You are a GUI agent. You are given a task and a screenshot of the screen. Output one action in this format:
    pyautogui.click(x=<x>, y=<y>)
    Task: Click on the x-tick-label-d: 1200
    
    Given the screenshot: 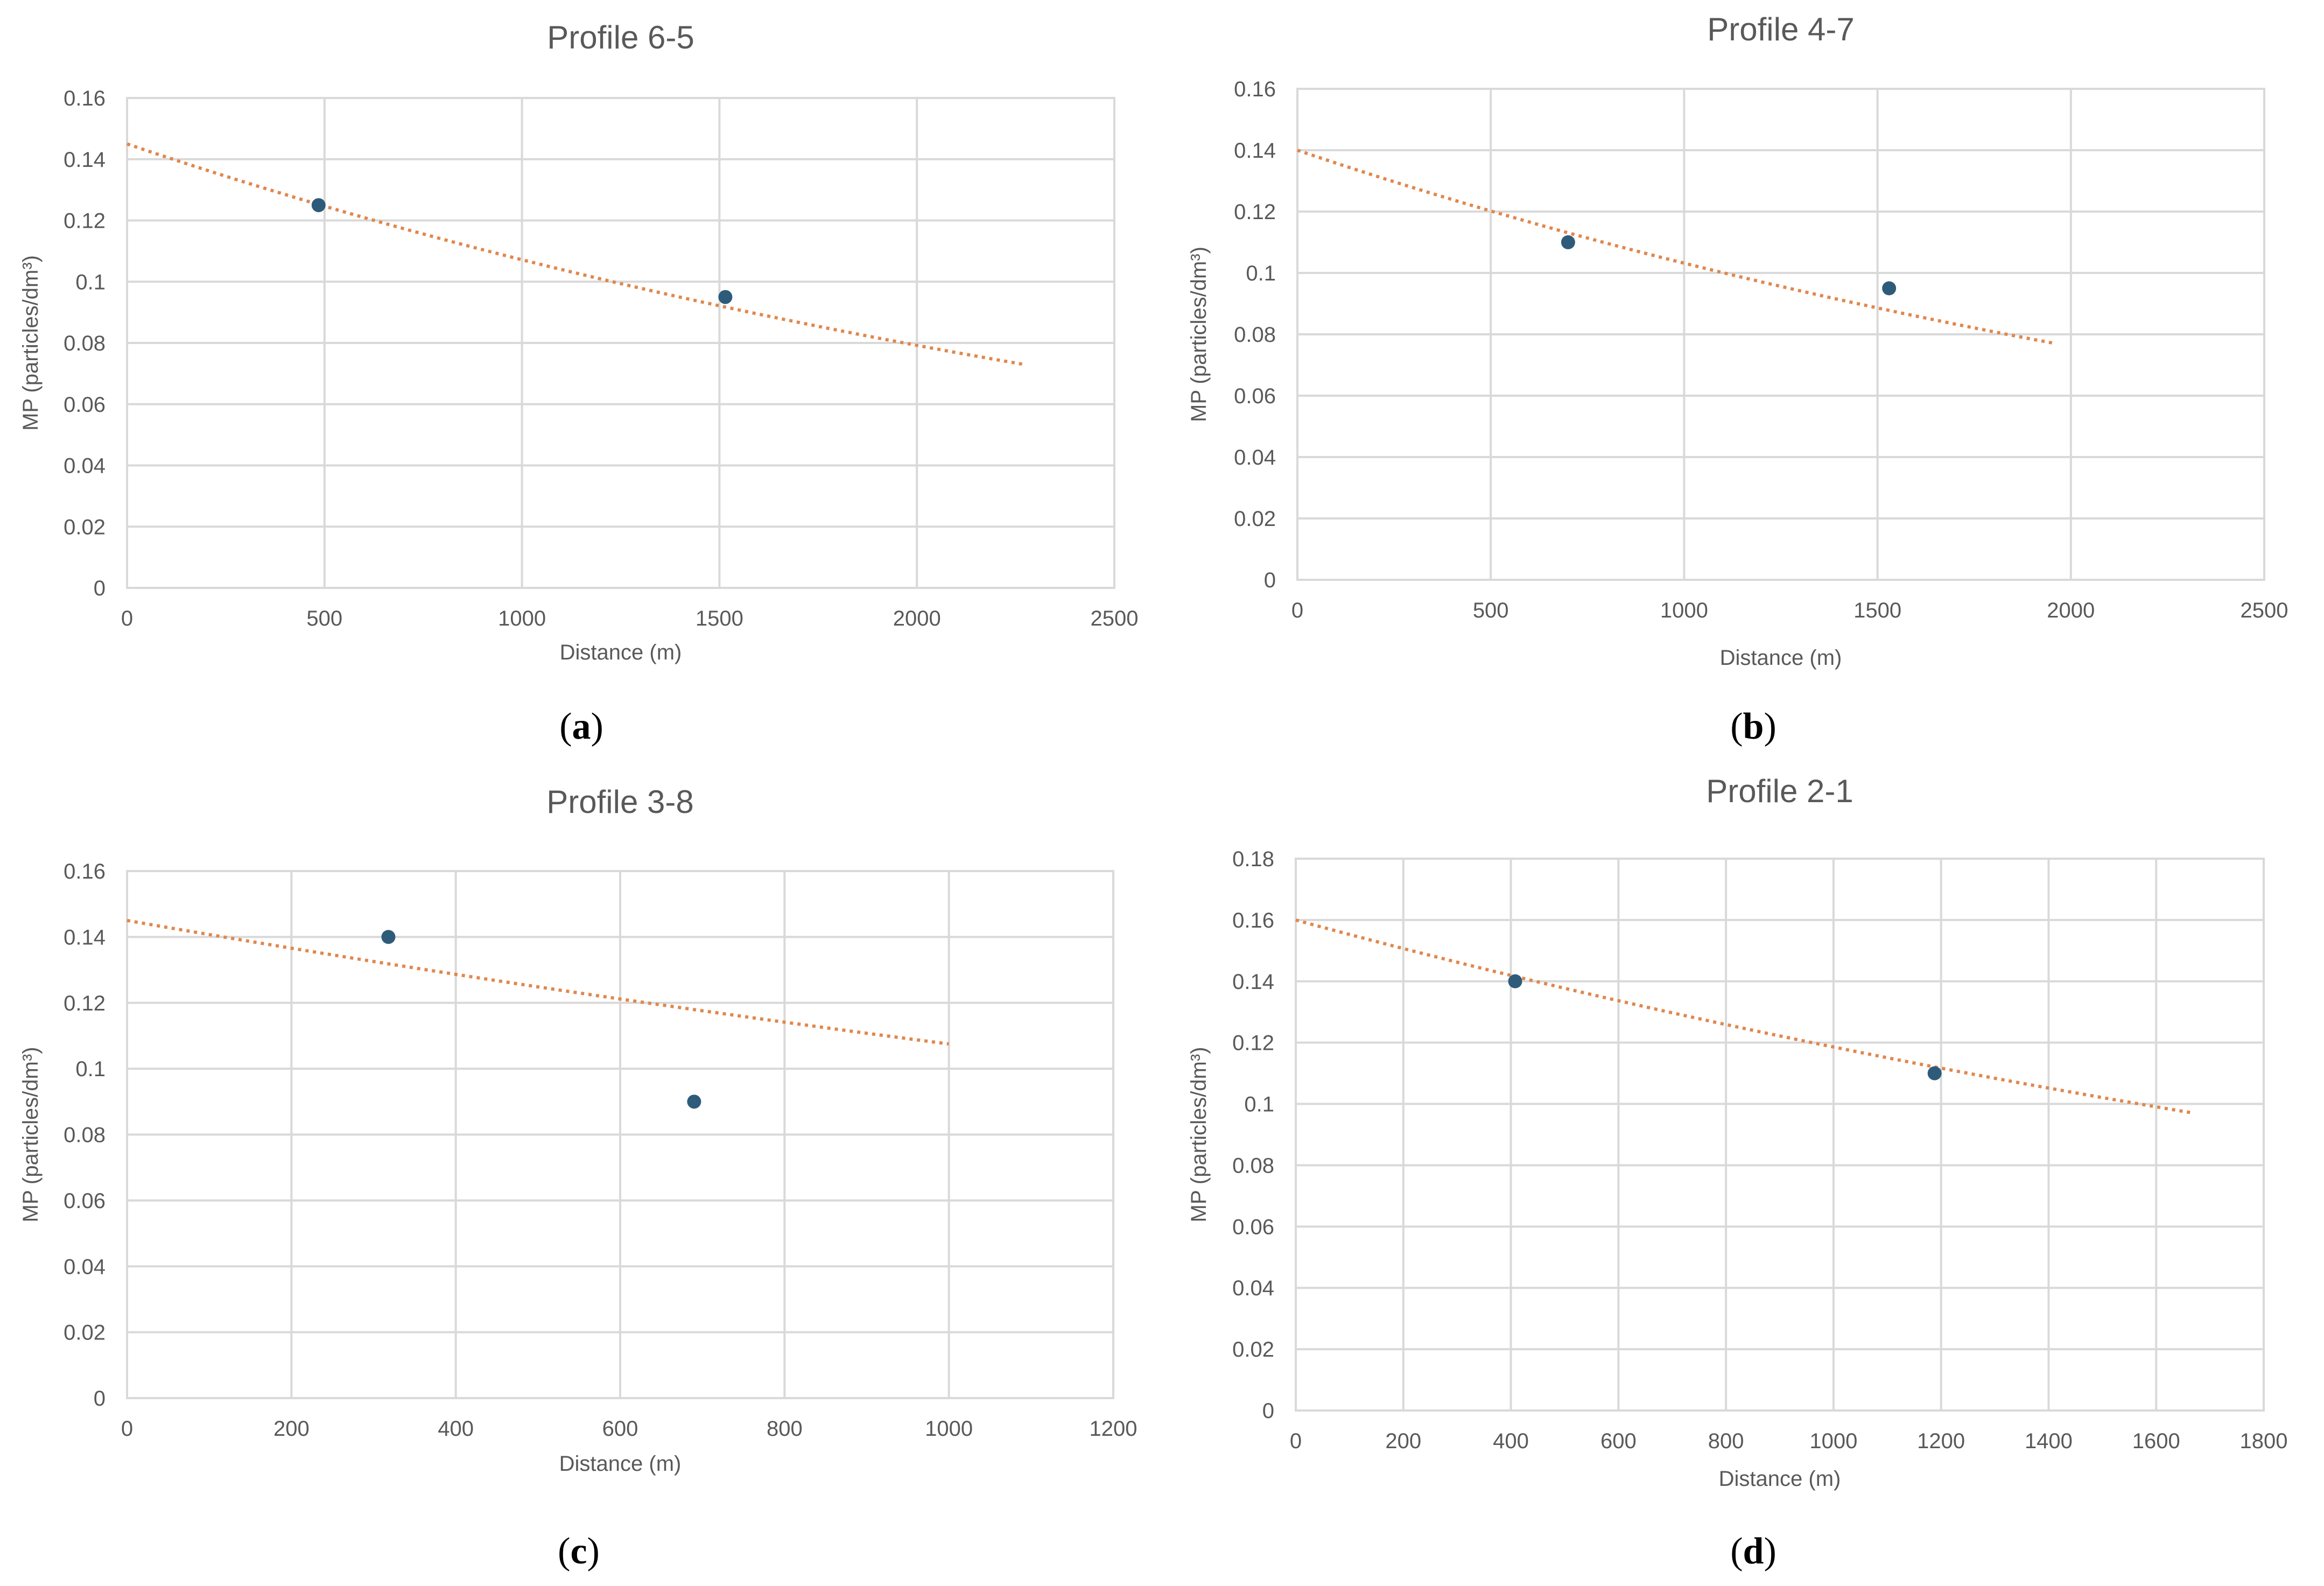 What is the action you would take?
    pyautogui.click(x=1941, y=1441)
    